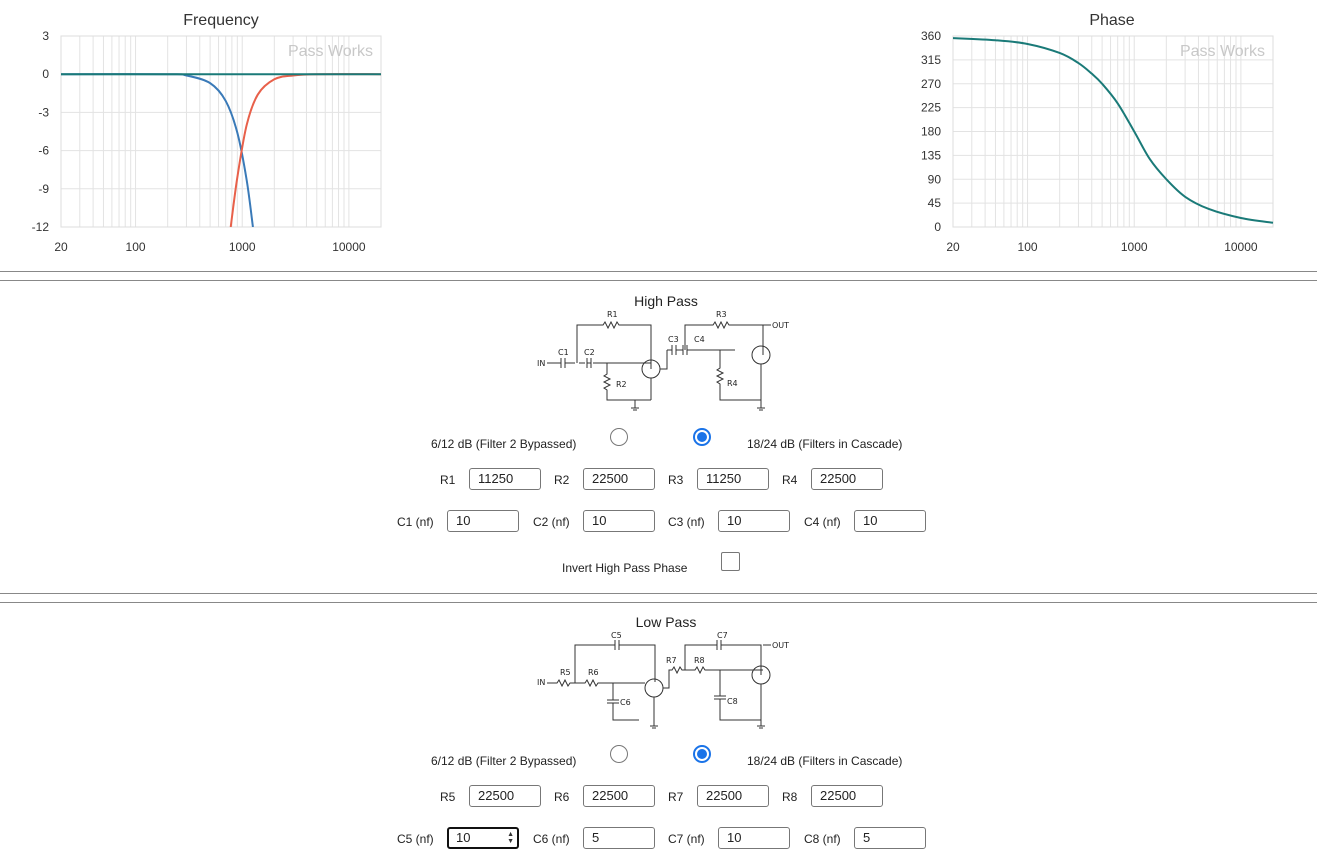 The height and width of the screenshot is (857, 1317). Describe the element at coordinates (415, 522) in the screenshot. I see `c1-label: C1 (nf)` at that location.